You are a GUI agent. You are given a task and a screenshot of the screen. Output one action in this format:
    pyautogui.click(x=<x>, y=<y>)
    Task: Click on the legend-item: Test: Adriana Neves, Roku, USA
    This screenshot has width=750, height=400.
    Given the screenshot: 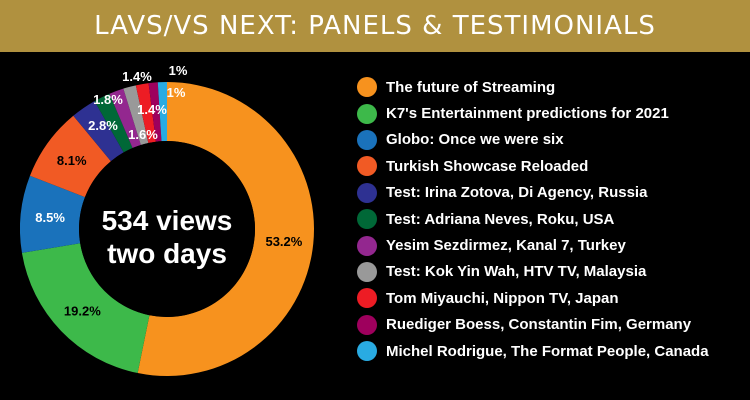 What is the action you would take?
    pyautogui.click(x=552, y=219)
    